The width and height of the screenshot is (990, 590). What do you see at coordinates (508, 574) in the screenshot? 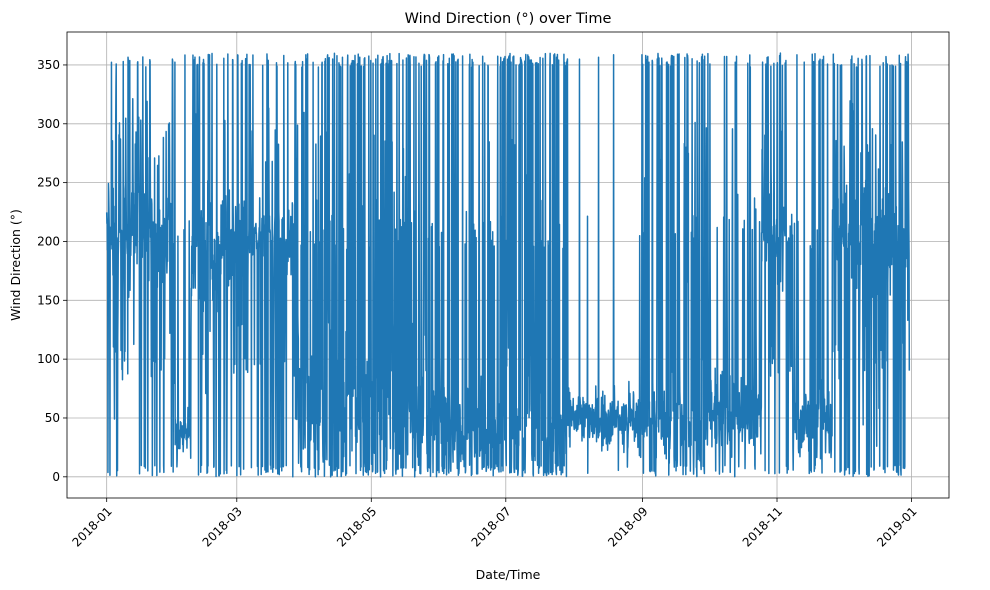
I see `x-axis-label: Date/Time` at bounding box center [508, 574].